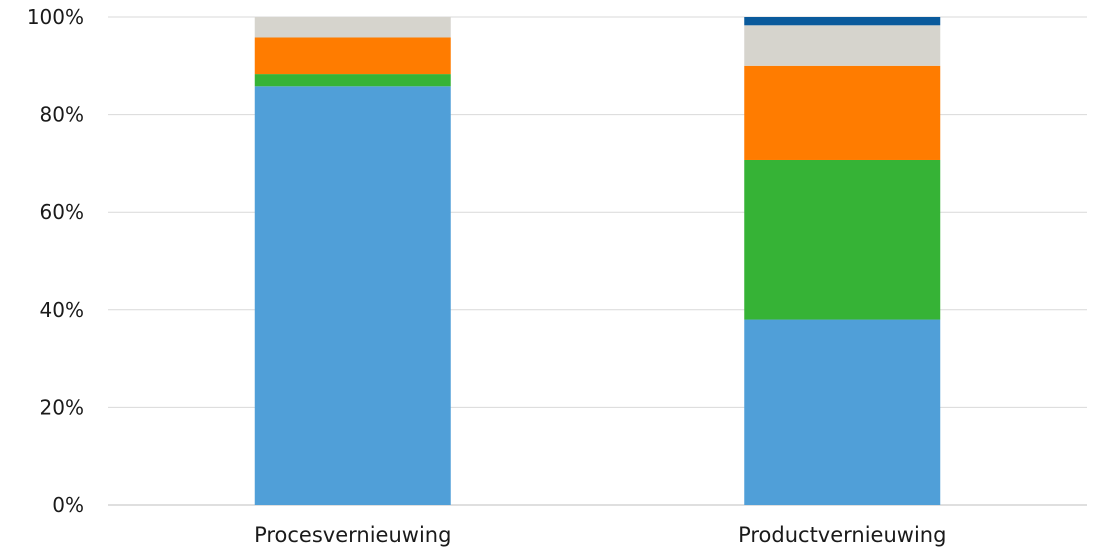 The width and height of the screenshot is (1093, 549). Describe the element at coordinates (62, 115) in the screenshot. I see `y-tick-label: 80%` at that location.